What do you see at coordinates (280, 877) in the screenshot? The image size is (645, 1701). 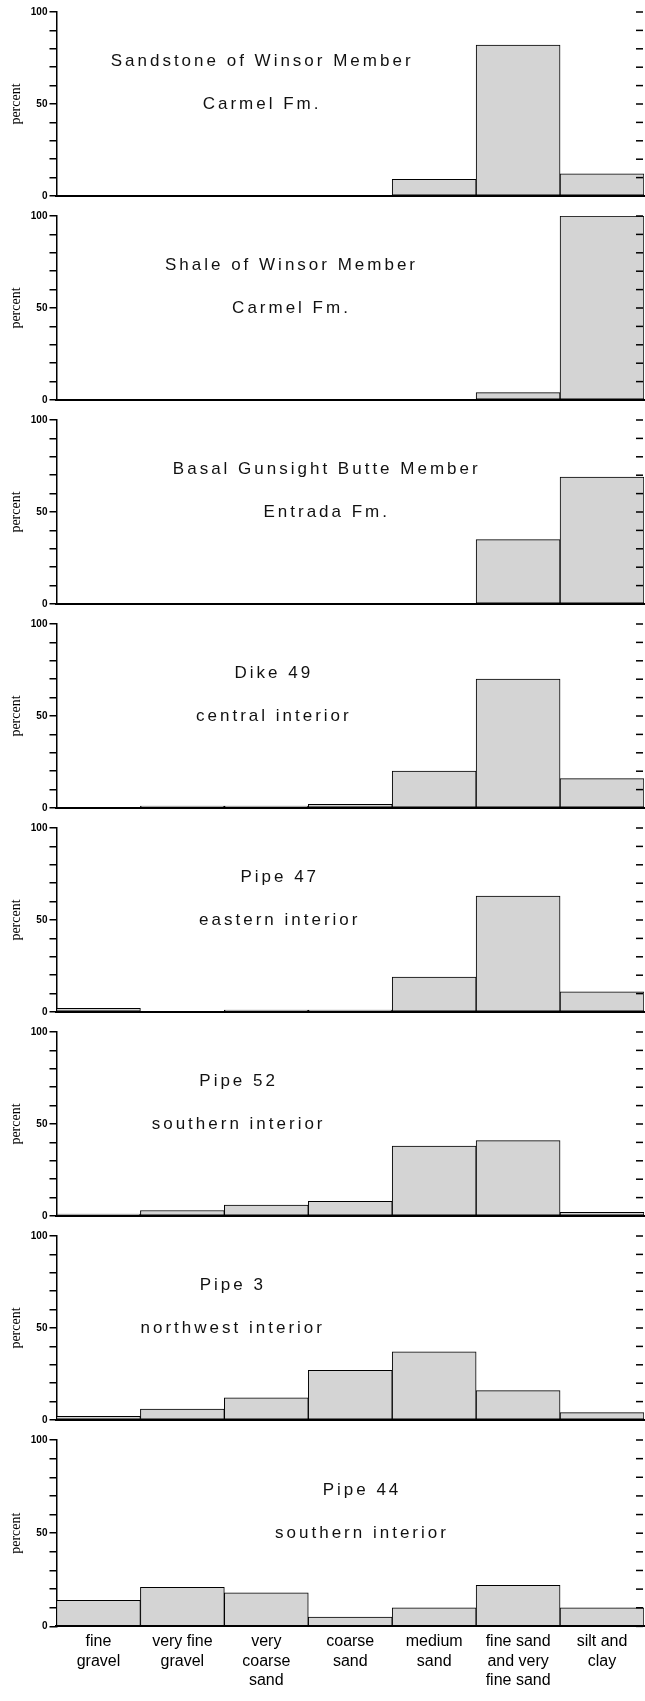 I see `text: Pipe 47` at bounding box center [280, 877].